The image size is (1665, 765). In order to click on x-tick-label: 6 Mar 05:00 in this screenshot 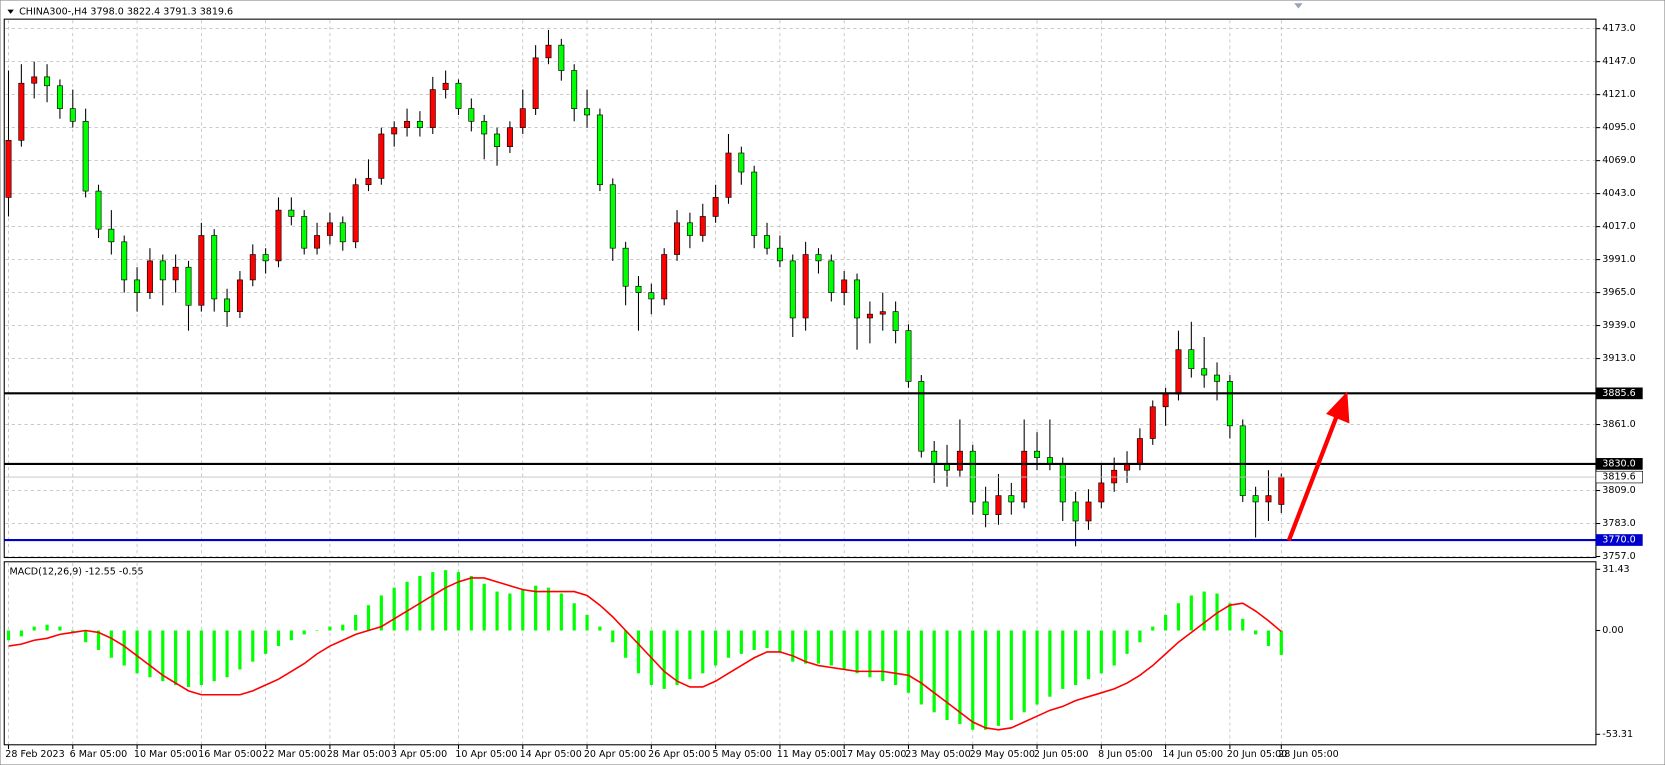, I will do `click(99, 754)`.